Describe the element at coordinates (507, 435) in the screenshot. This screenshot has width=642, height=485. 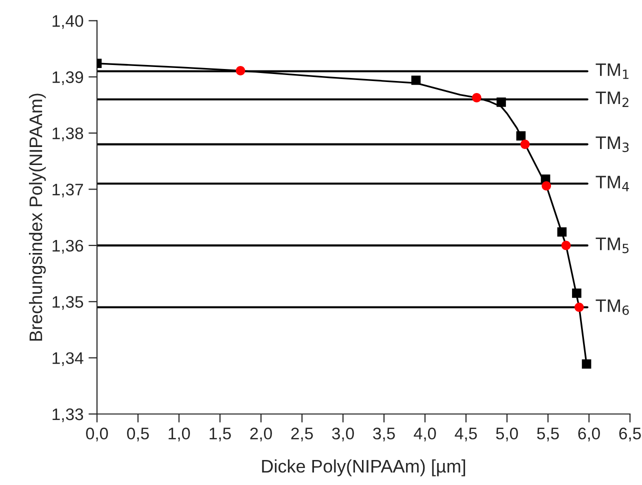
I see `x-tick-label: 5,0` at that location.